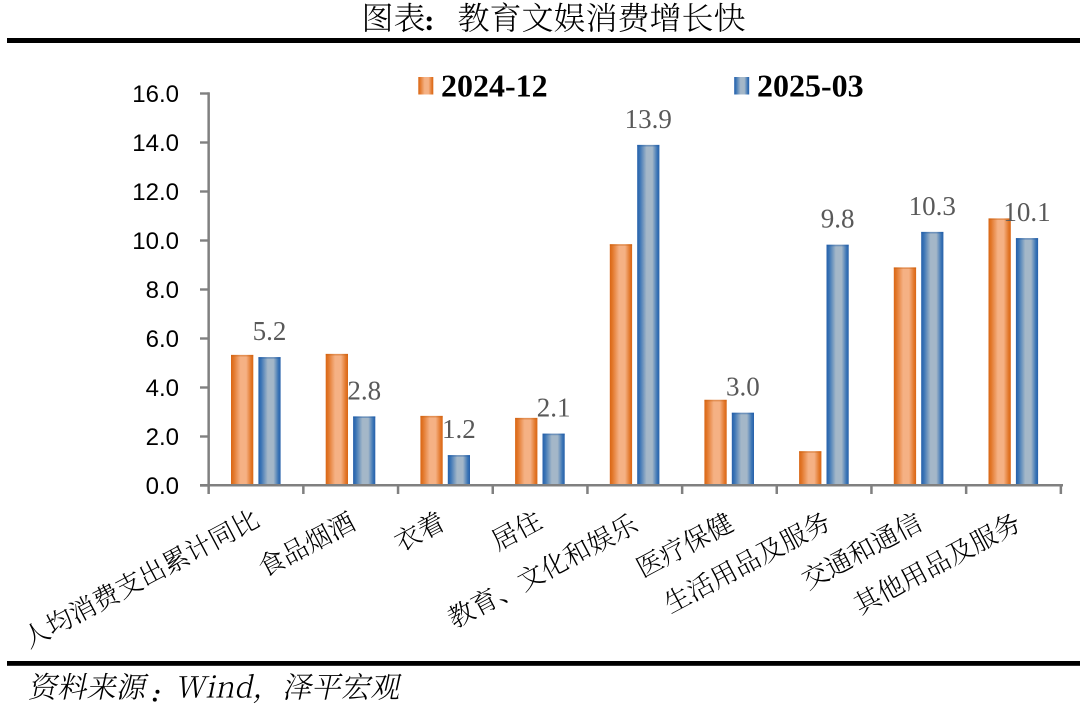 Image resolution: width=1080 pixels, height=716 pixels. I want to click on svg-text: 1.2, so click(459, 429).